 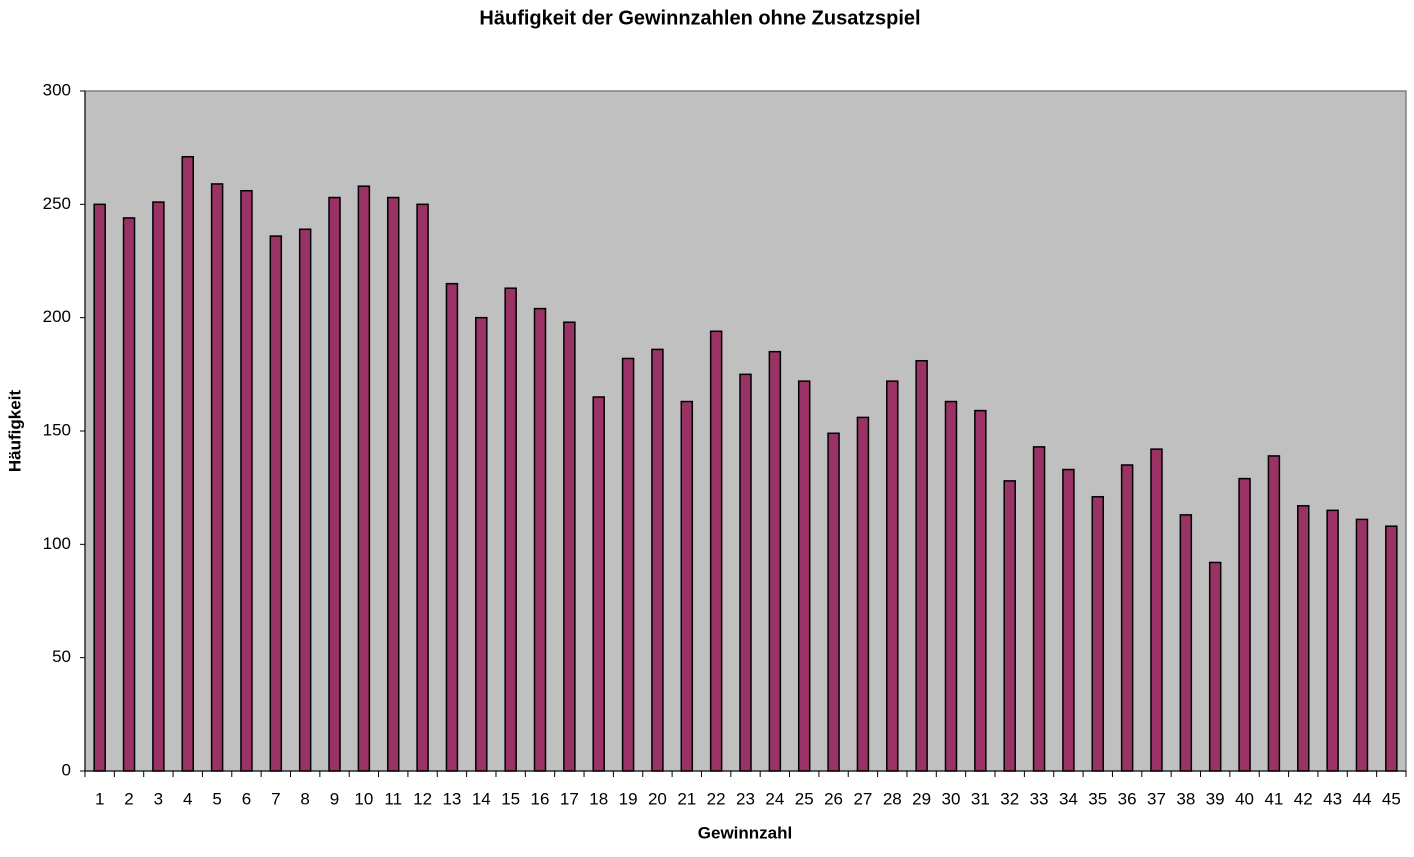 I want to click on x-tick-label: 14, so click(x=481, y=798).